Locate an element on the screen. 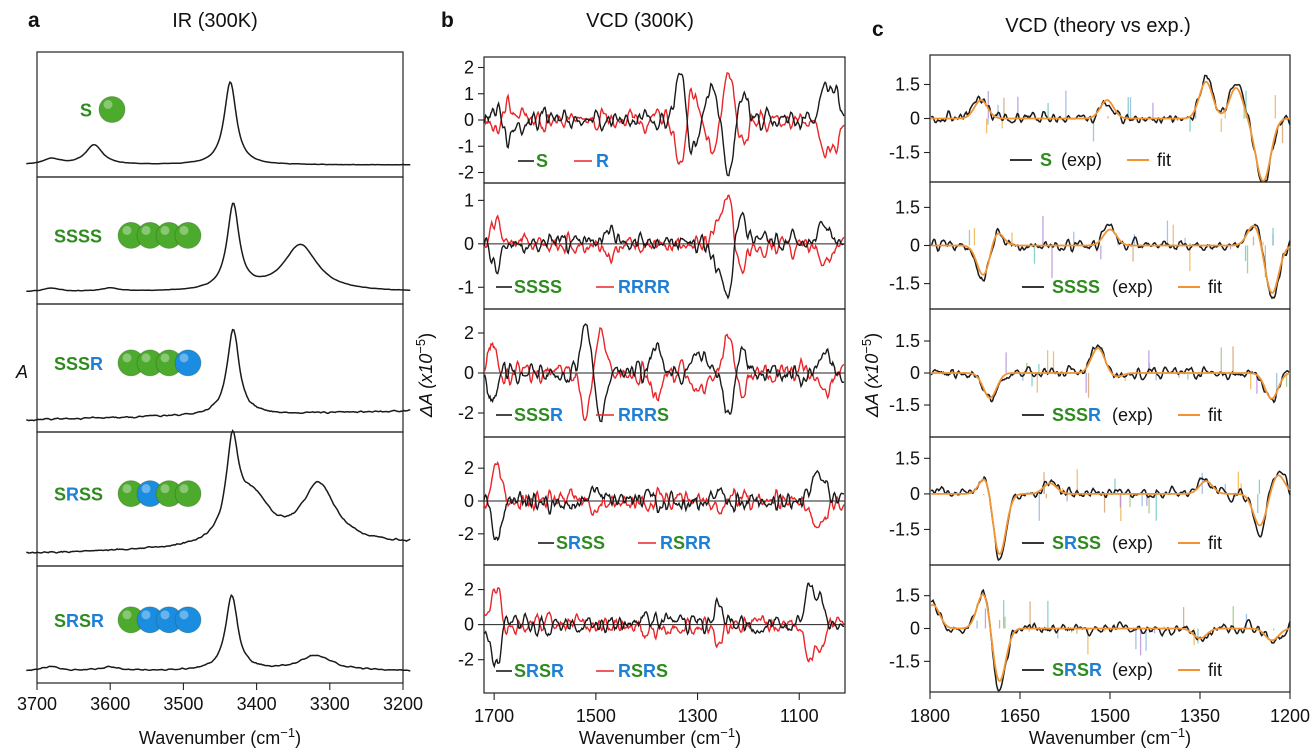  ir-label-srsr-char: R is located at coordinates (97, 621).